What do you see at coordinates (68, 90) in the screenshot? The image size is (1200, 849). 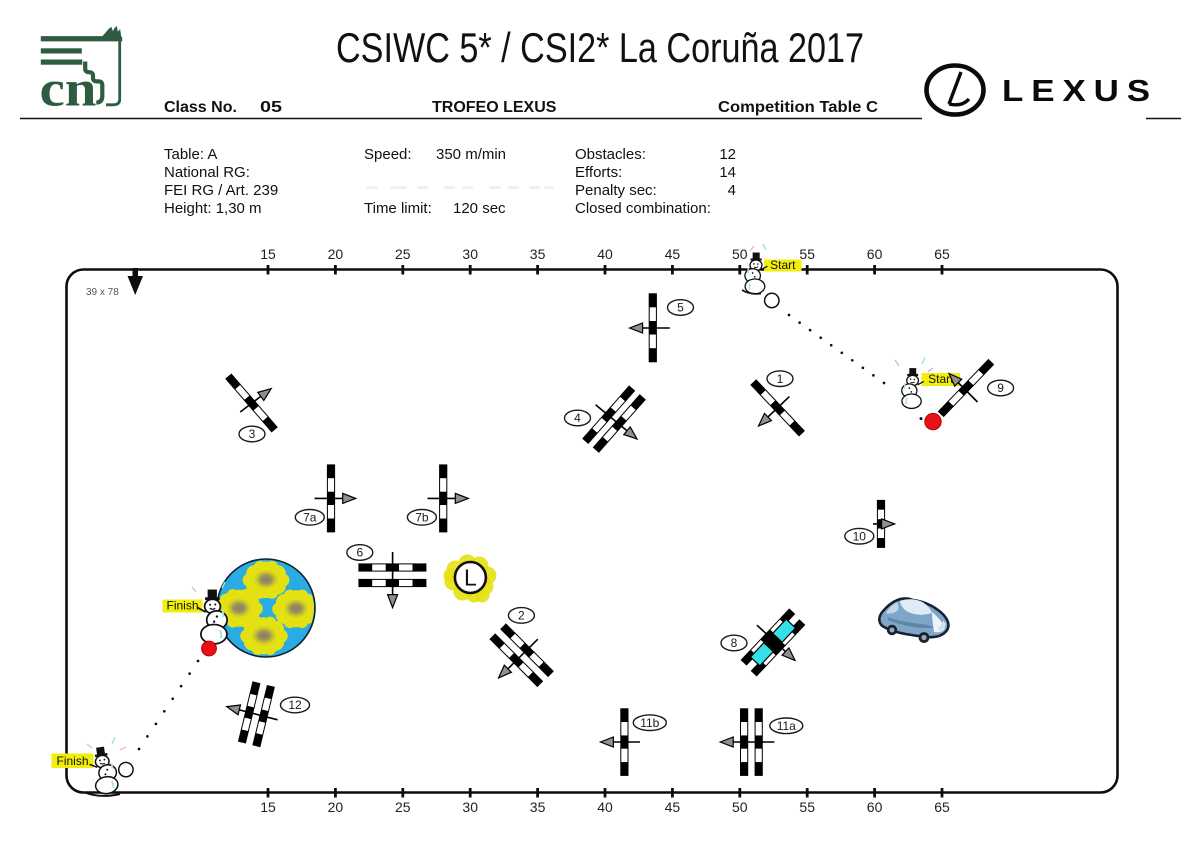 I see `svg-text: cn` at bounding box center [68, 90].